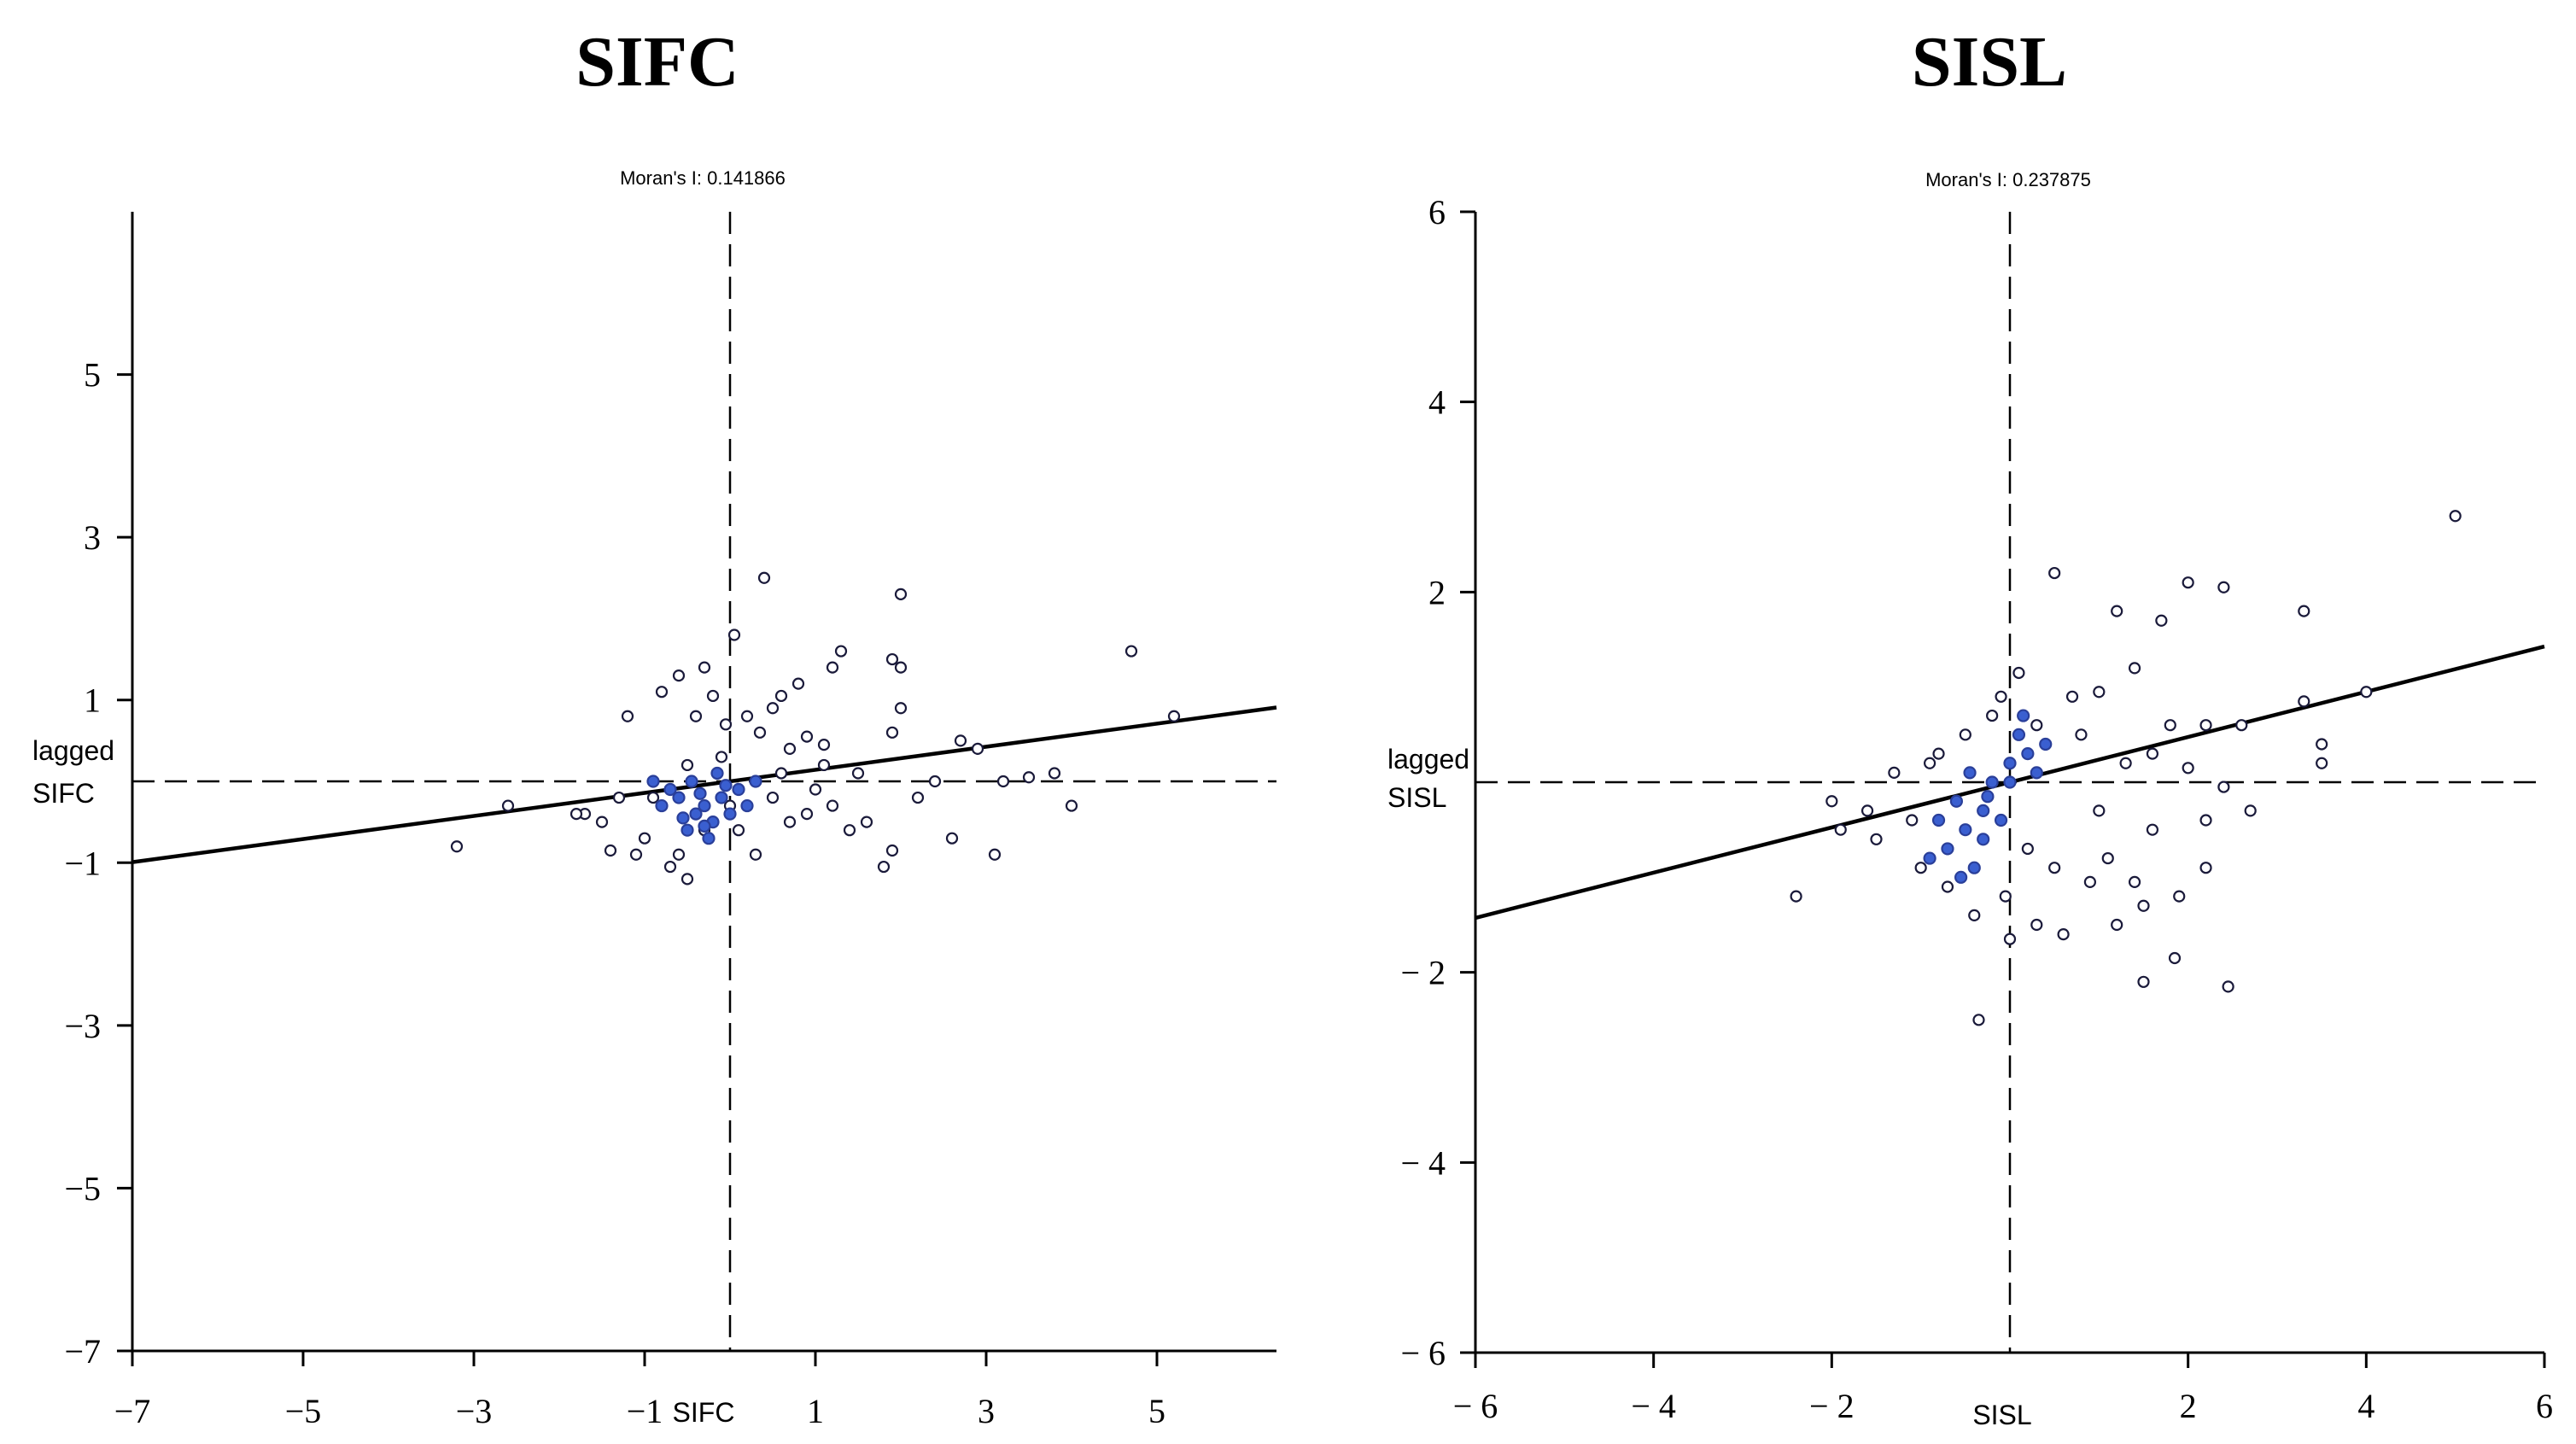  What do you see at coordinates (2544, 1406) in the screenshot?
I see `x-tick-label: 6` at bounding box center [2544, 1406].